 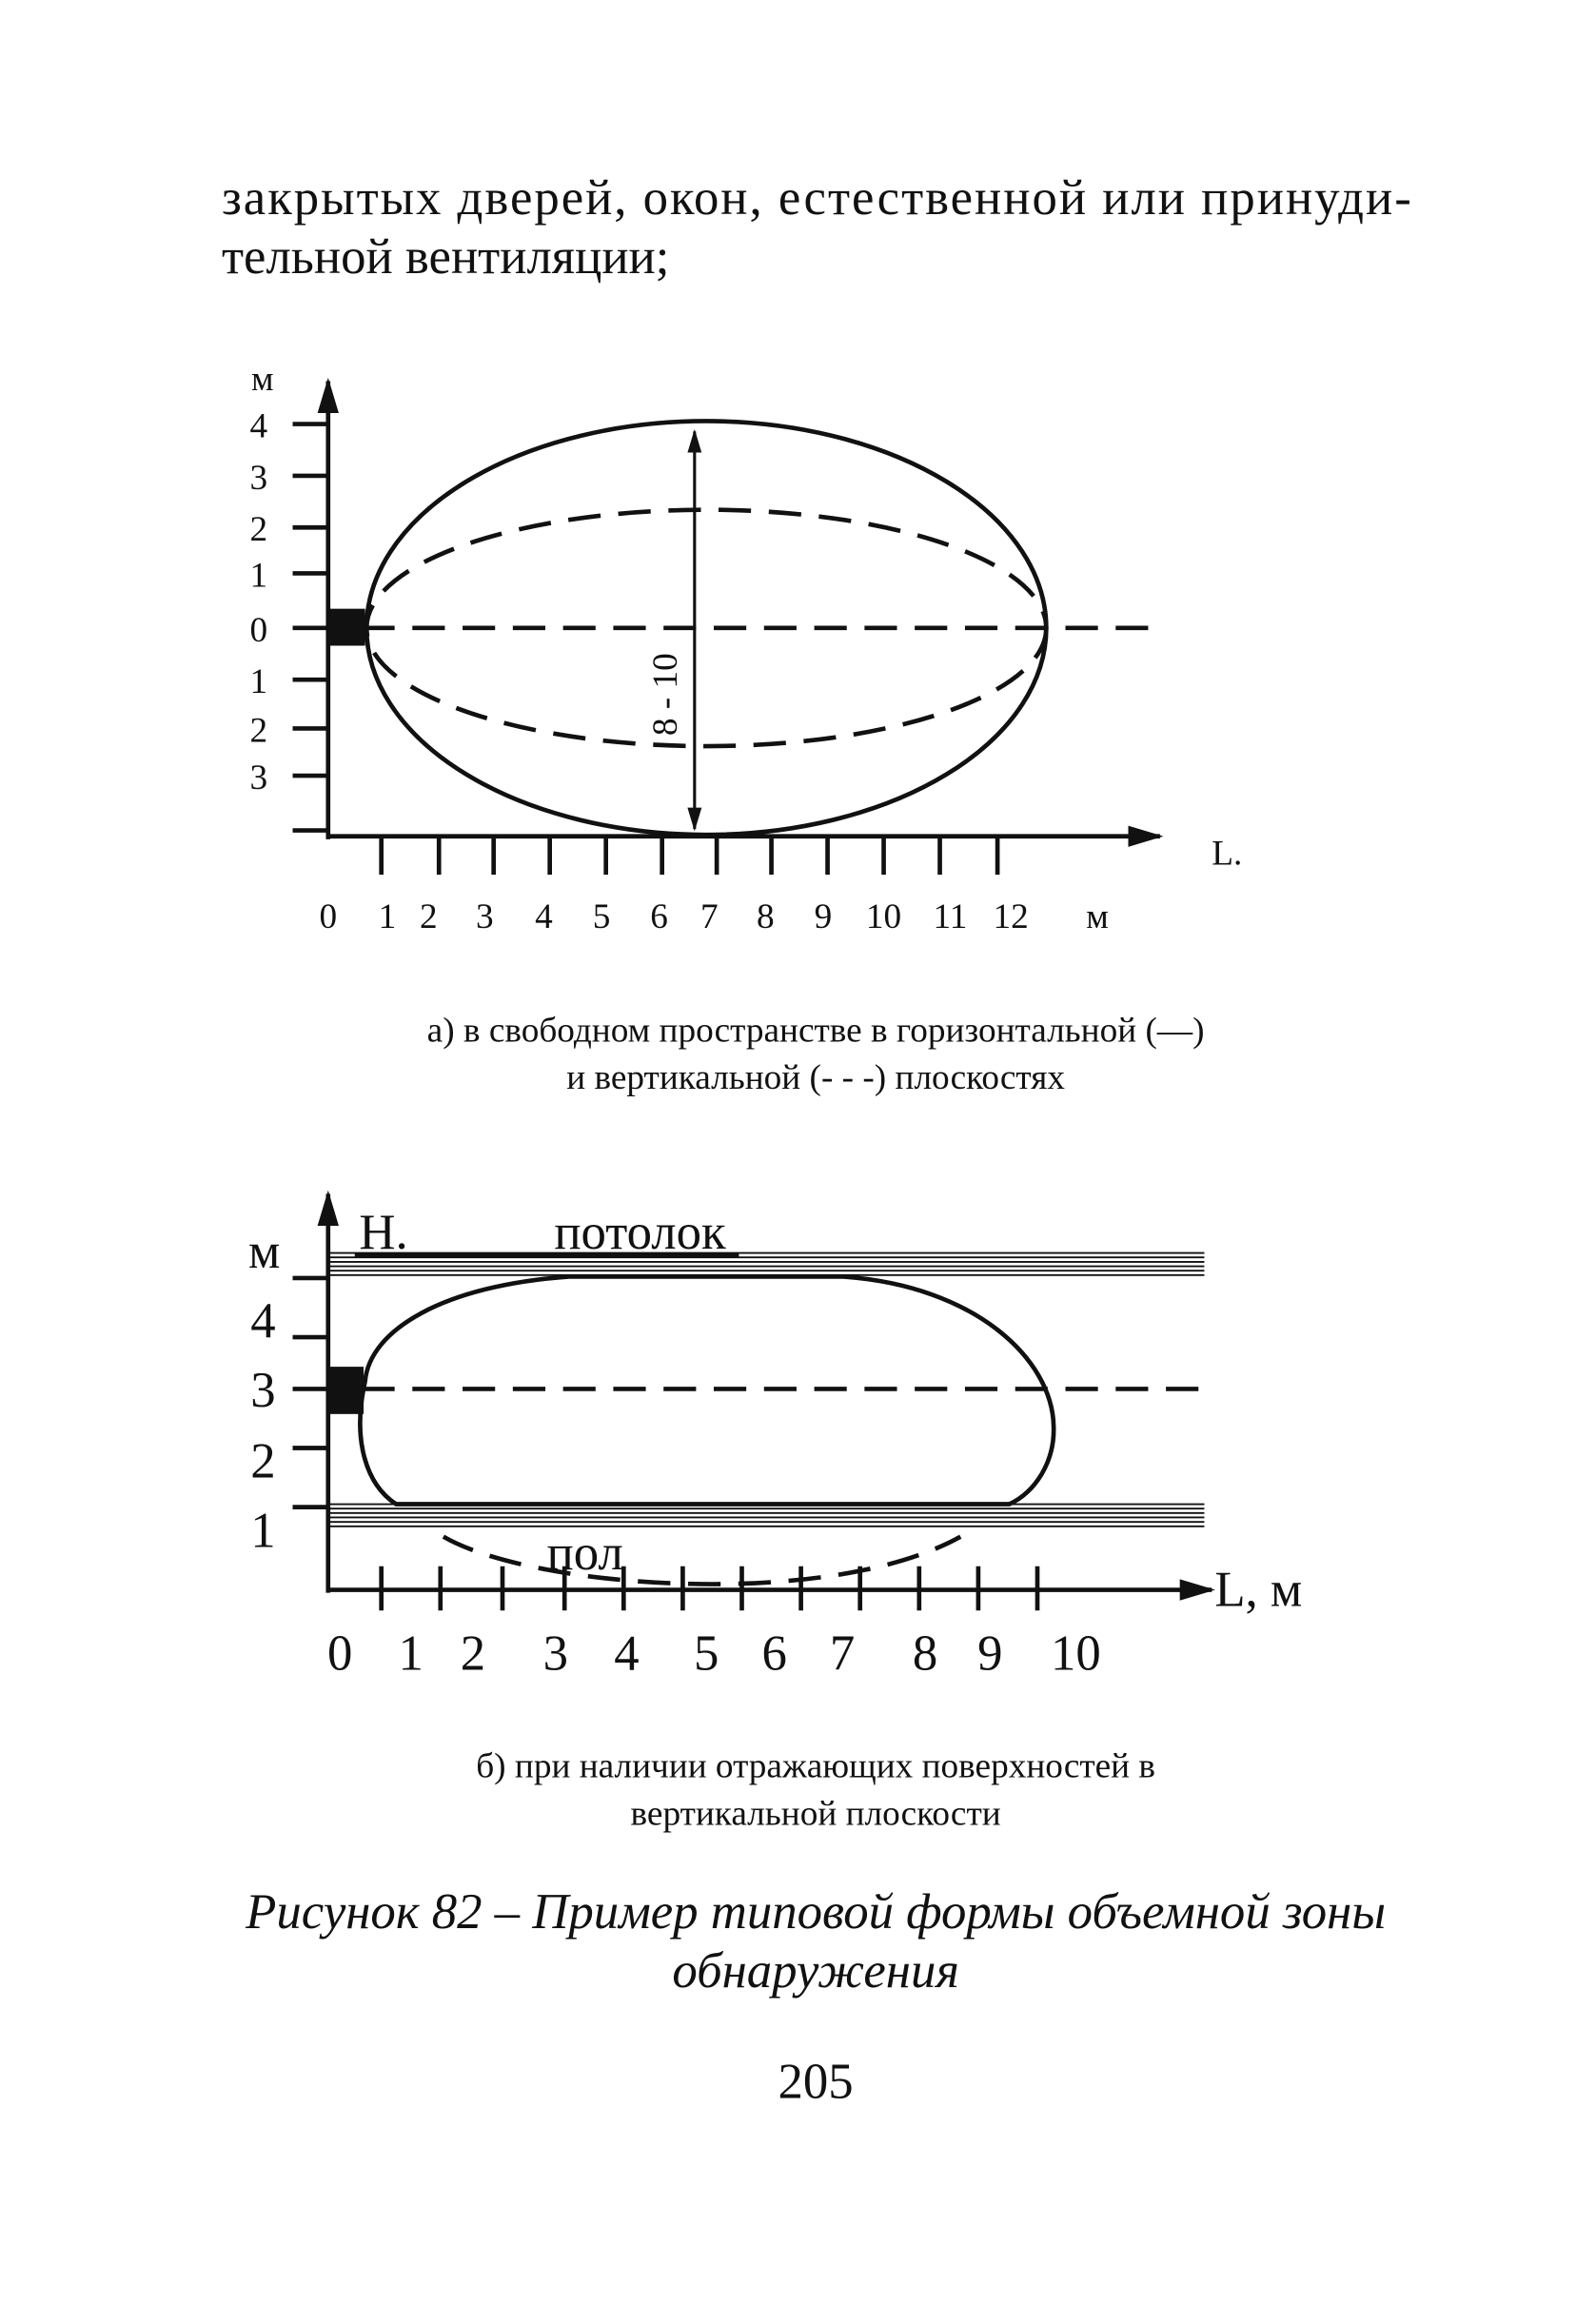 I want to click on reflection, so click(x=702, y=1560).